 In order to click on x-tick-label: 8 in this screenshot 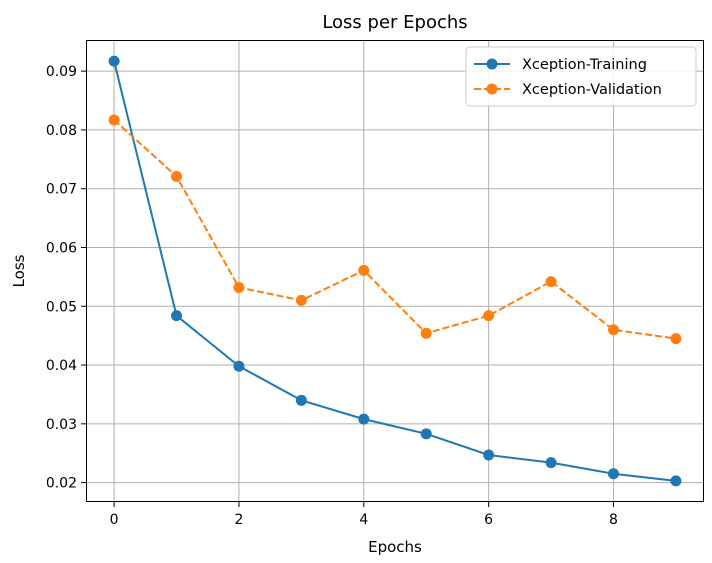, I will do `click(613, 520)`.